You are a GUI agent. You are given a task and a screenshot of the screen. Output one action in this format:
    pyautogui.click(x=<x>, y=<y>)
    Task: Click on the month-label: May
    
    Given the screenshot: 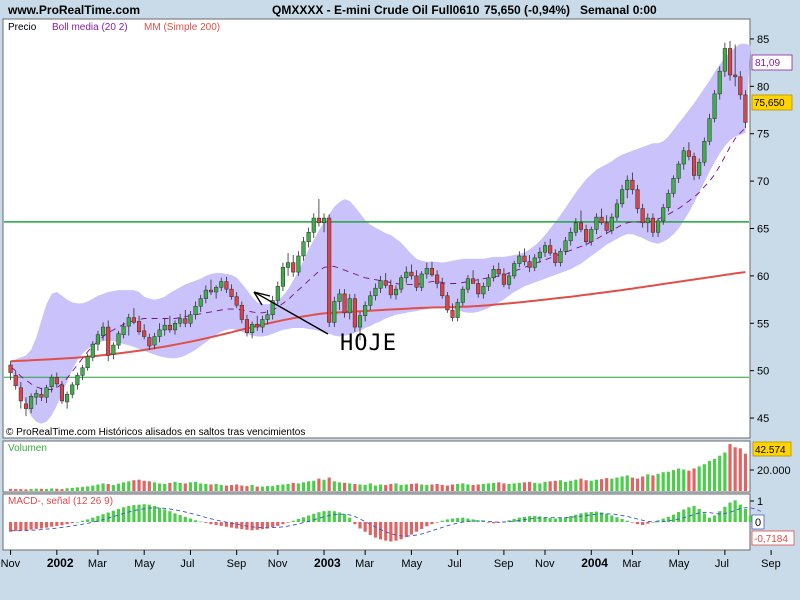 What is the action you would take?
    pyautogui.click(x=679, y=564)
    